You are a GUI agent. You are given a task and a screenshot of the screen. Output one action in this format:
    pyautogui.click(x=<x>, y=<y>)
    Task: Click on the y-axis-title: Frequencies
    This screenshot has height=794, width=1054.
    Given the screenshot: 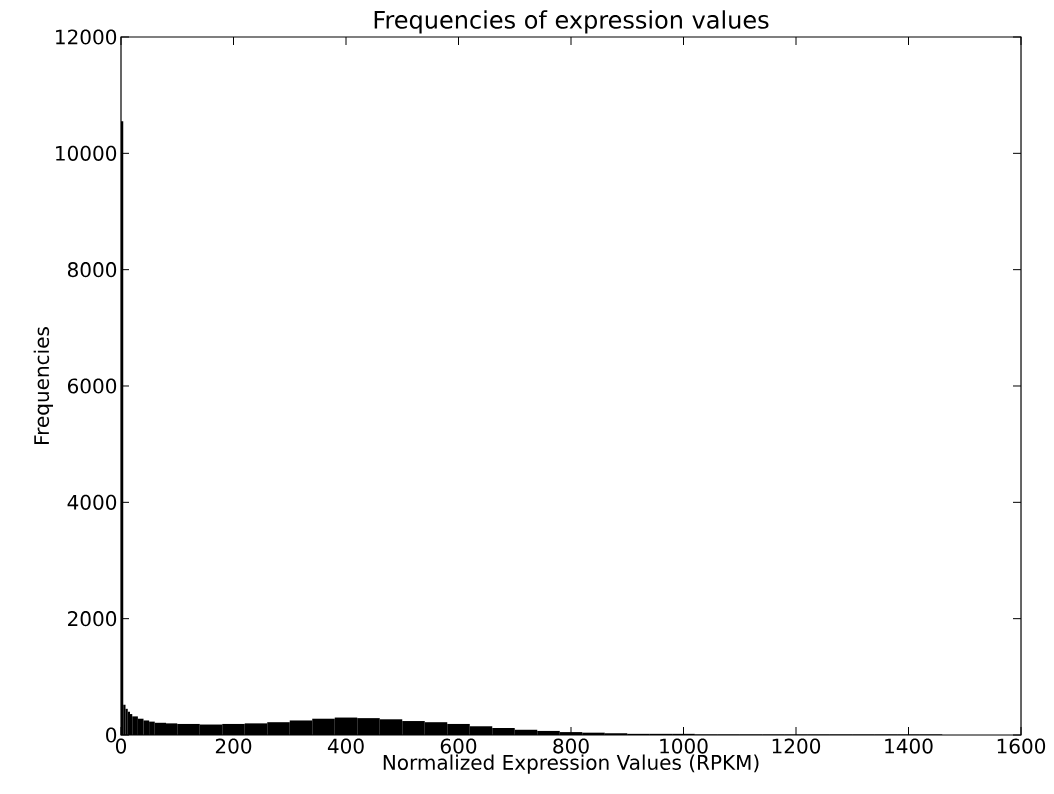 What is the action you would take?
    pyautogui.click(x=43, y=385)
    